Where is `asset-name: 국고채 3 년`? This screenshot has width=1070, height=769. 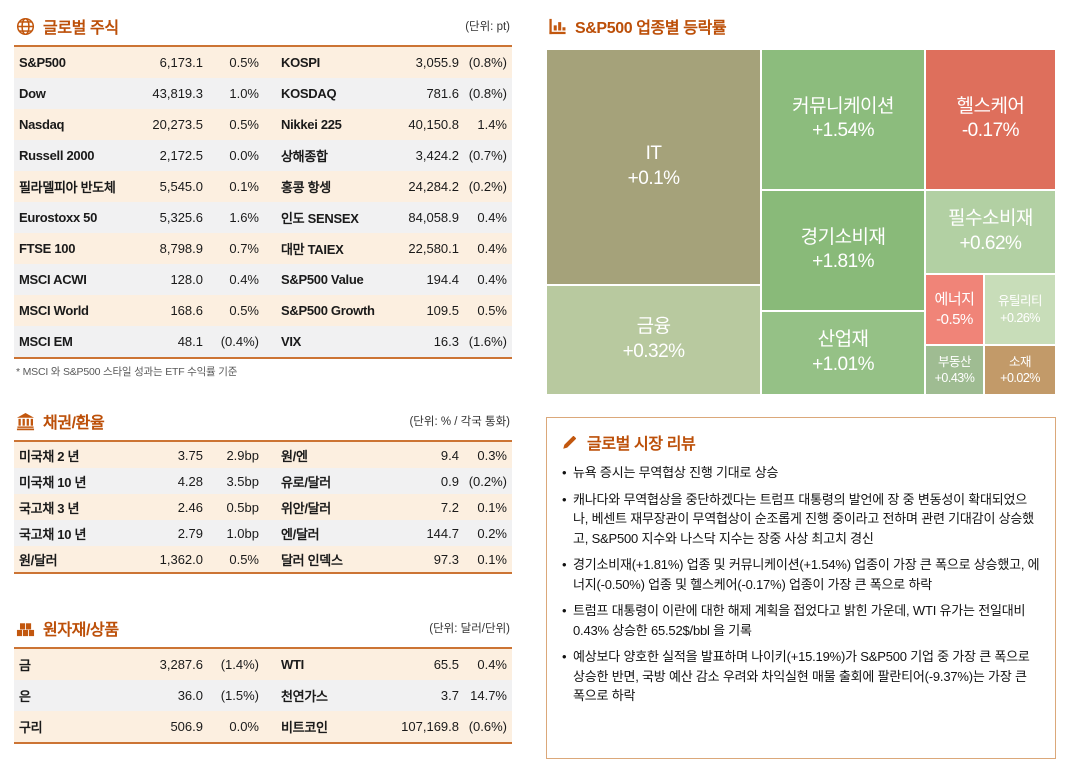 asset-name: 국고채 3 년 is located at coordinates (49, 508).